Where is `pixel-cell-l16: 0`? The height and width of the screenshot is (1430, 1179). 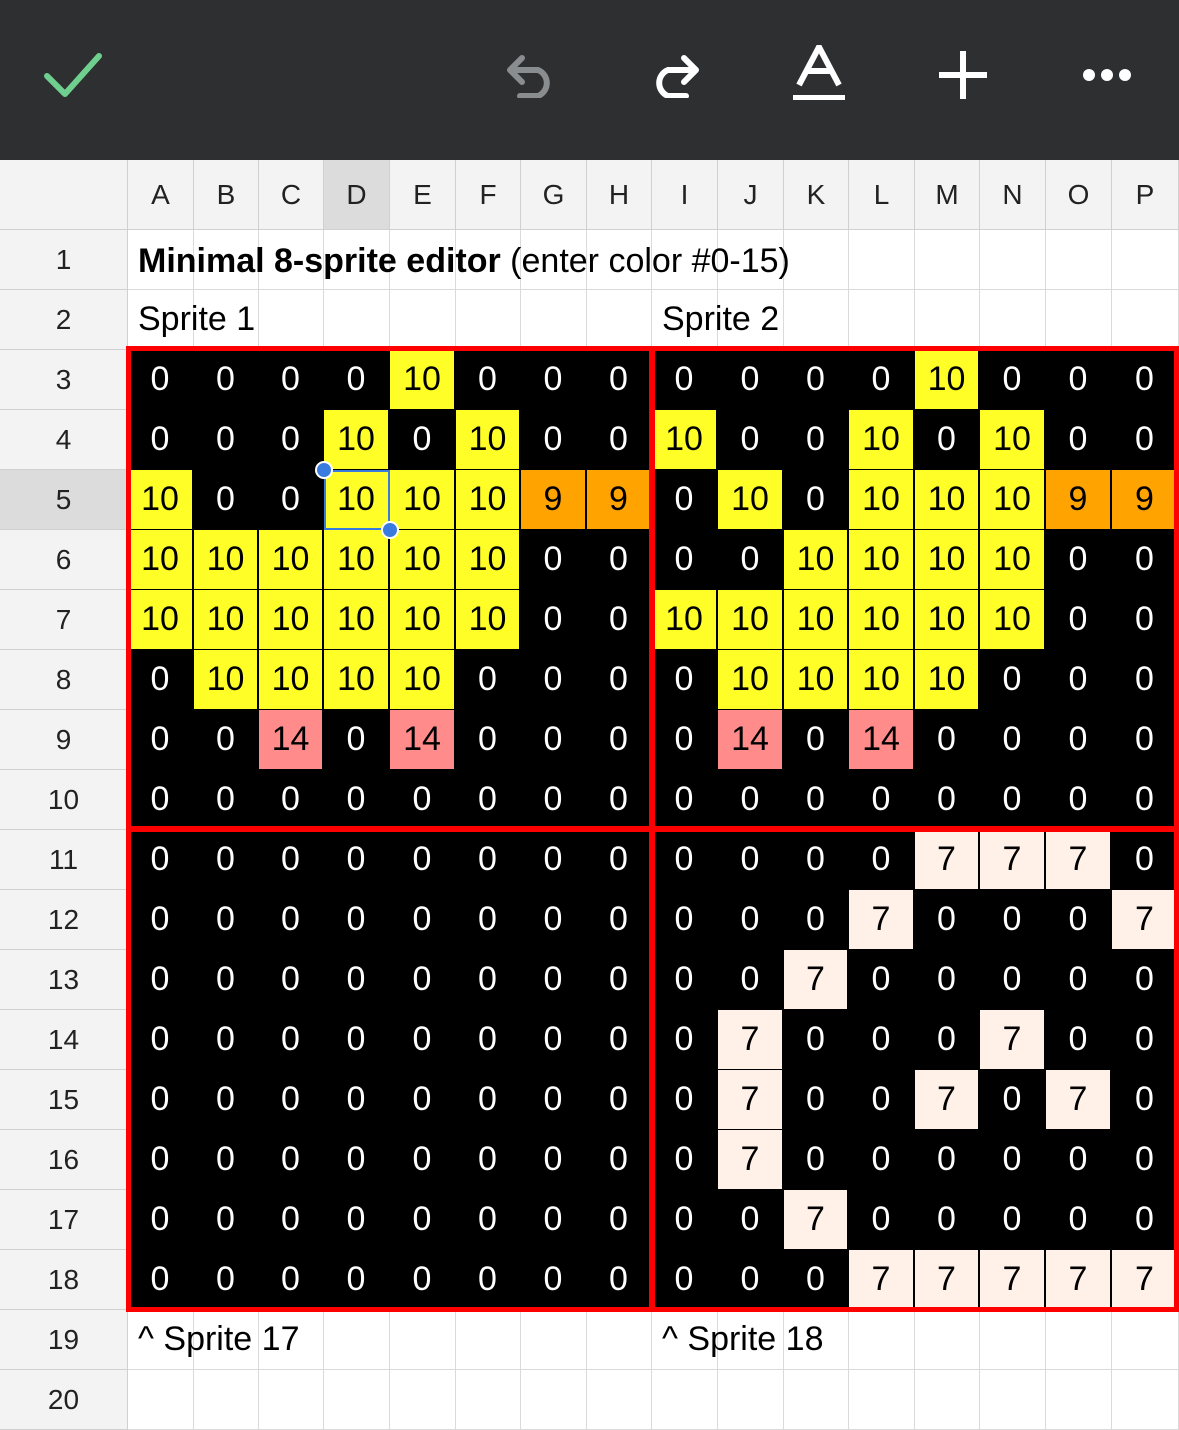 pixel-cell-l16: 0 is located at coordinates (882, 1160).